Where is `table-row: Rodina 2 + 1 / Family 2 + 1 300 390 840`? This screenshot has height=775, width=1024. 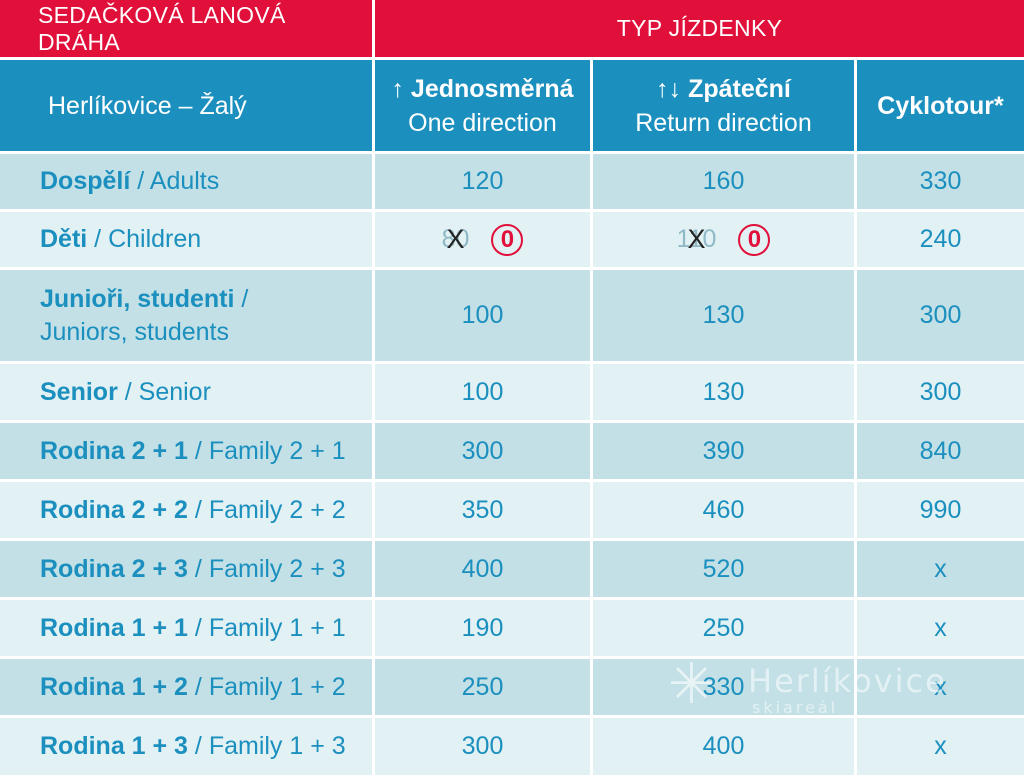 table-row: Rodina 2 + 1 / Family 2 + 1 300 390 840 is located at coordinates (512, 451).